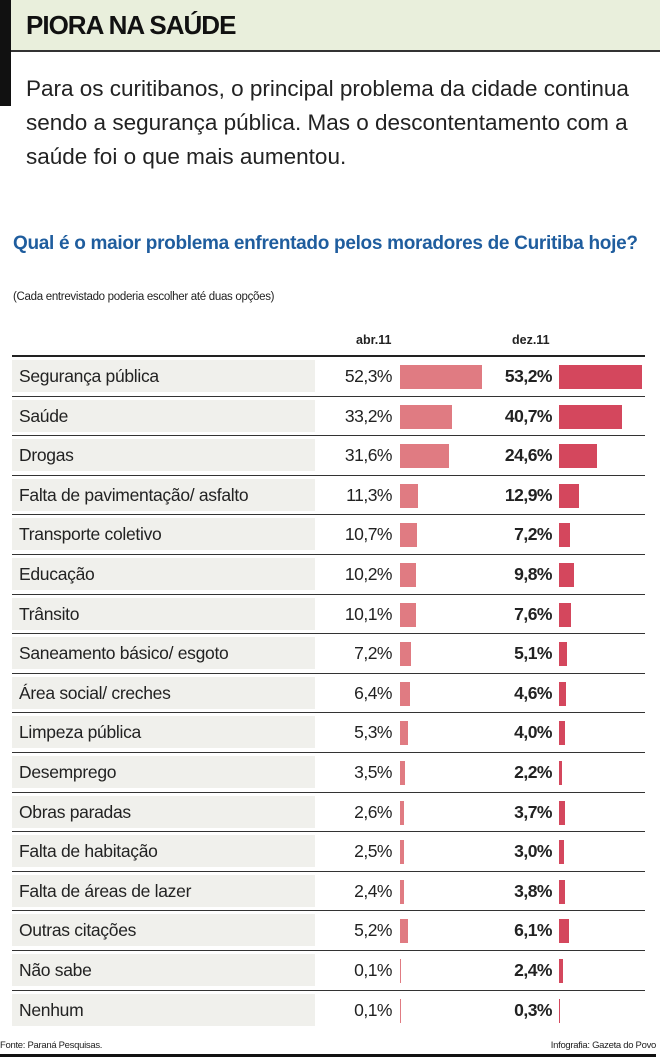 This screenshot has height=1063, width=660. Describe the element at coordinates (328, 615) in the screenshot. I see `table-row: Trânsito 10,1% 7,6%` at that location.